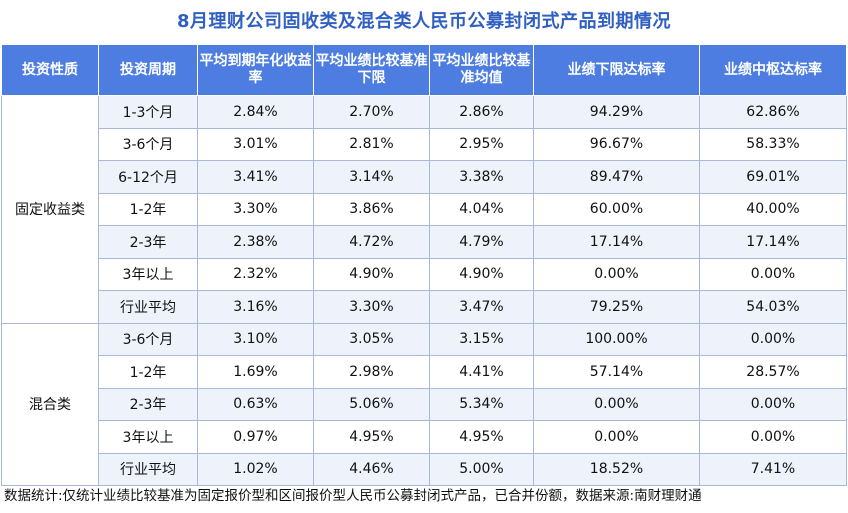 This screenshot has height=513, width=848. Describe the element at coordinates (255, 437) in the screenshot. I see `yield-cell: 0.97%` at that location.